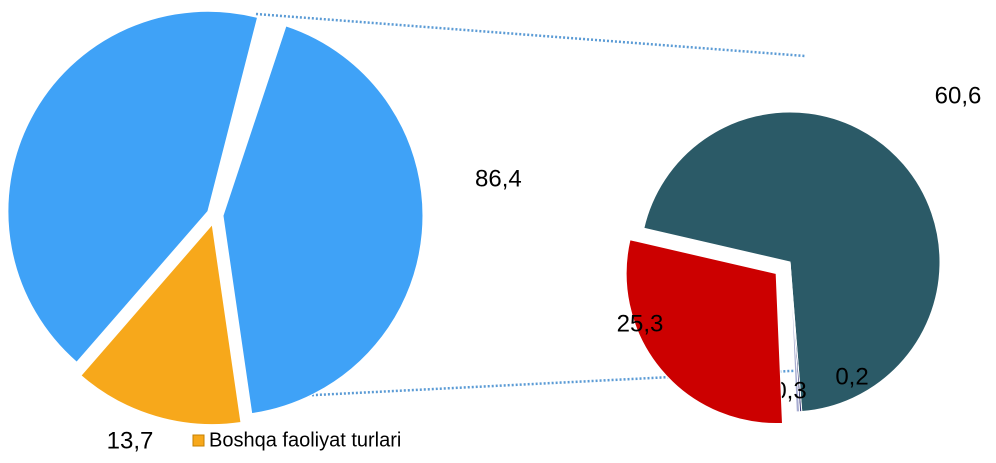 The image size is (996, 463). What do you see at coordinates (640, 323) in the screenshot?
I see `data-label: 25,3` at bounding box center [640, 323].